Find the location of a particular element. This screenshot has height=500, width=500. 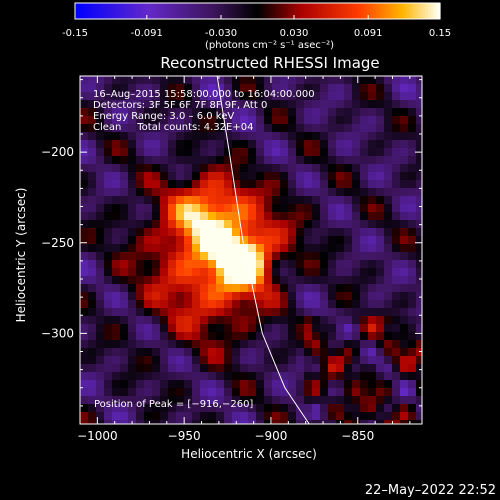

peak-position-label: Position of Peak = [−916,−260] is located at coordinates (173, 404).